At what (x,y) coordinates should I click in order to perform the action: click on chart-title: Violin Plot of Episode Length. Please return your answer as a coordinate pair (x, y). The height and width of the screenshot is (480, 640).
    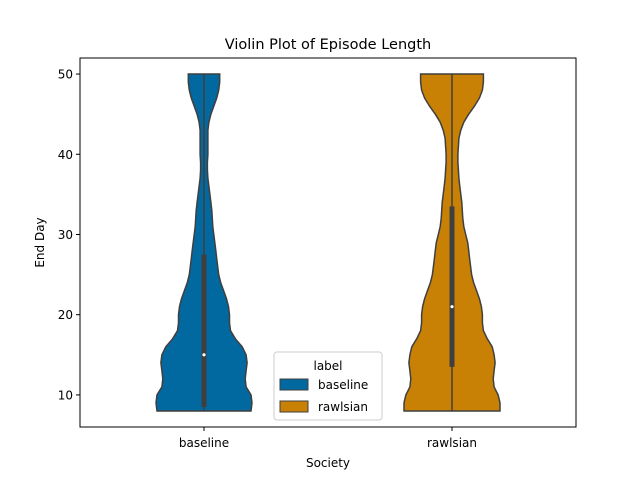
    Looking at the image, I should click on (328, 45).